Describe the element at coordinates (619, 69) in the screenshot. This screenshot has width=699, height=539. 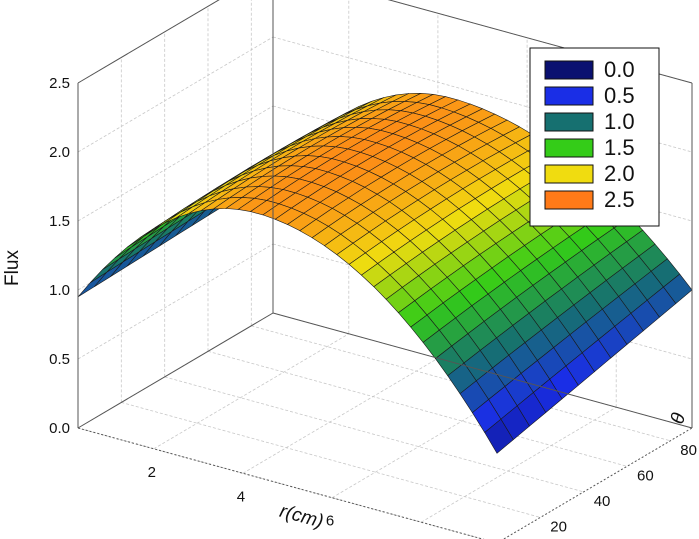
I see `legend-label: 0.0` at that location.